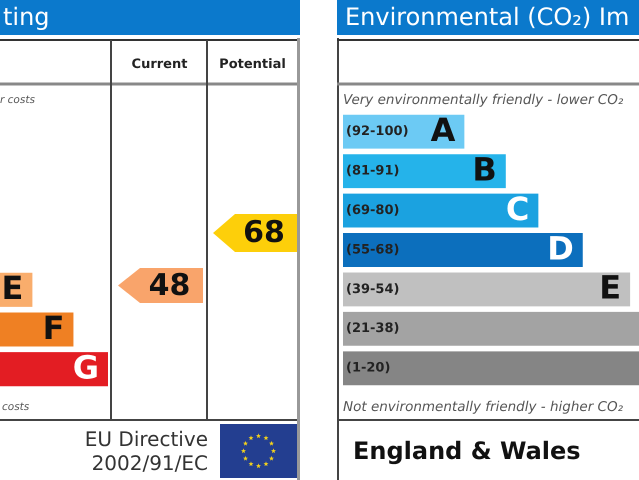 Image resolution: width=639 pixels, height=480 pixels. I want to click on text: Current, so click(160, 64).